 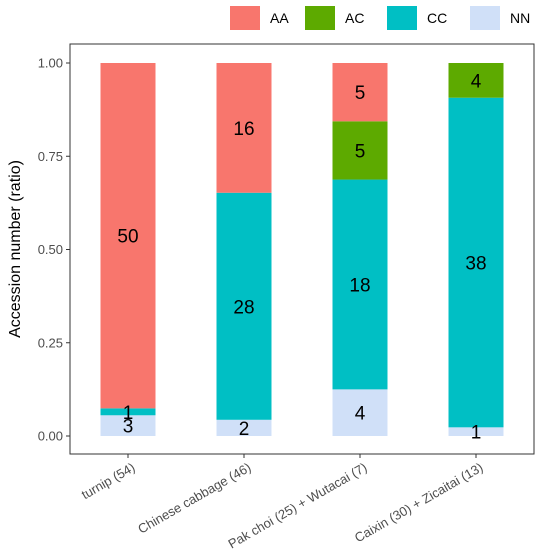 I want to click on data-label-nn-chinese-cabbage-46: 2, so click(x=244, y=429).